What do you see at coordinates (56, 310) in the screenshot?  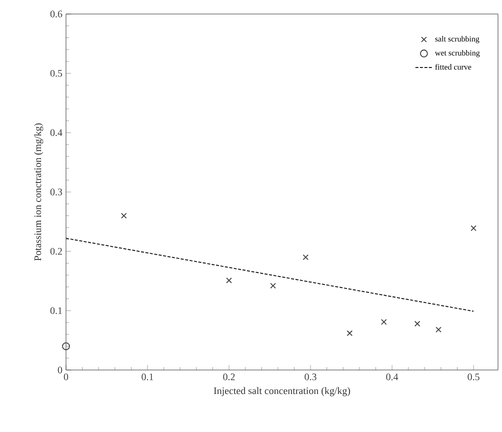 I see `y-tick-label: 0.1` at bounding box center [56, 310].